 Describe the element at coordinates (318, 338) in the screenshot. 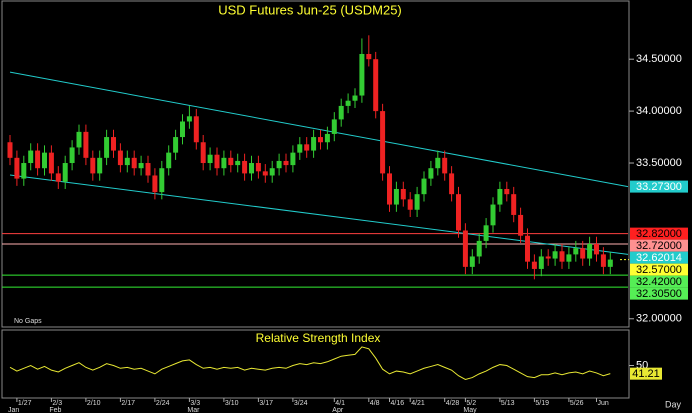

I see `rsi-title: Relative Strength Index` at that location.